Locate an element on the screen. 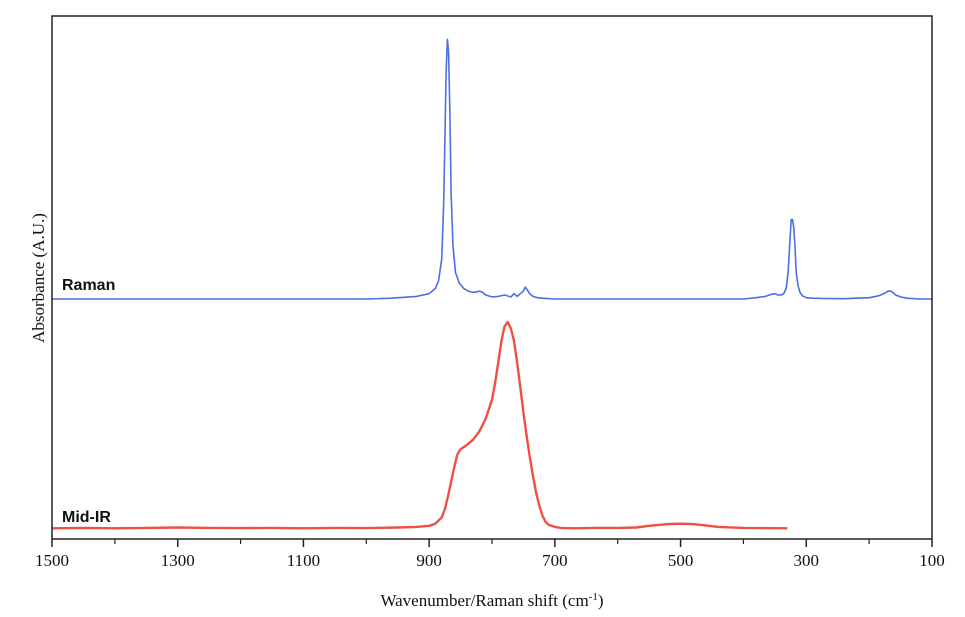 The height and width of the screenshot is (617, 965). x-axis-ticks is located at coordinates (492, 543).